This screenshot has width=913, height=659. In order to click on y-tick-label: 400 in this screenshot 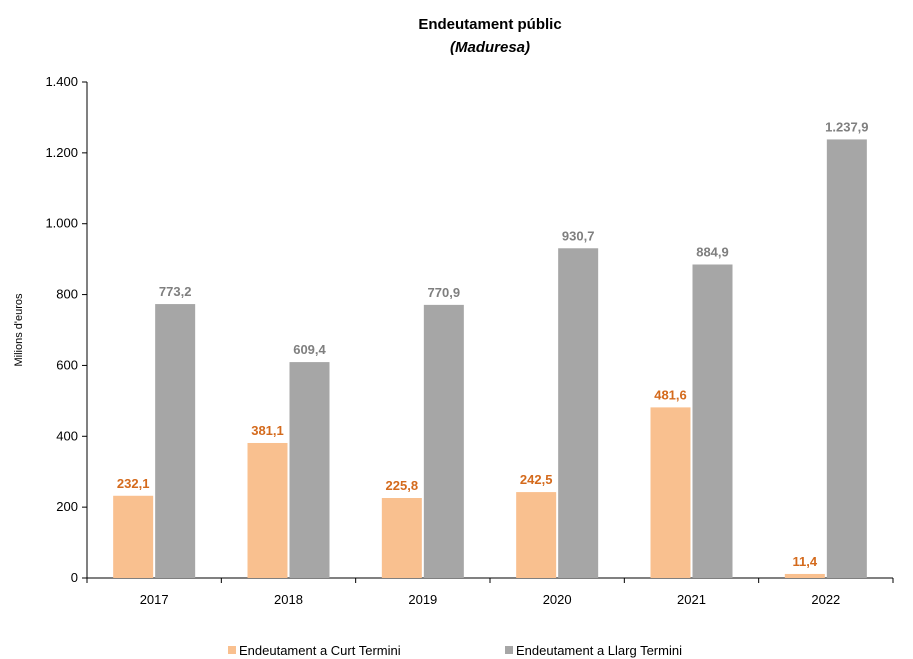, I will do `click(67, 435)`.